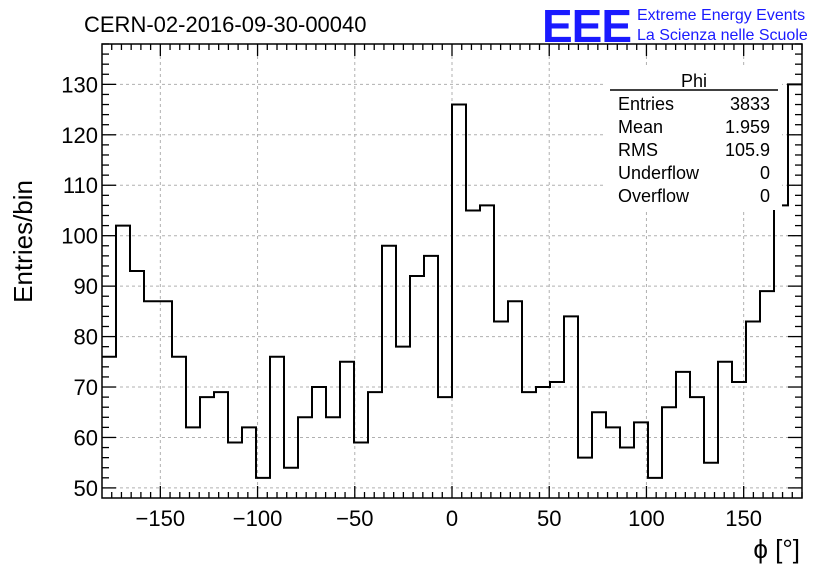 The image size is (836, 572). Describe the element at coordinates (258, 518) in the screenshot. I see `x-tick-label: −100` at that location.